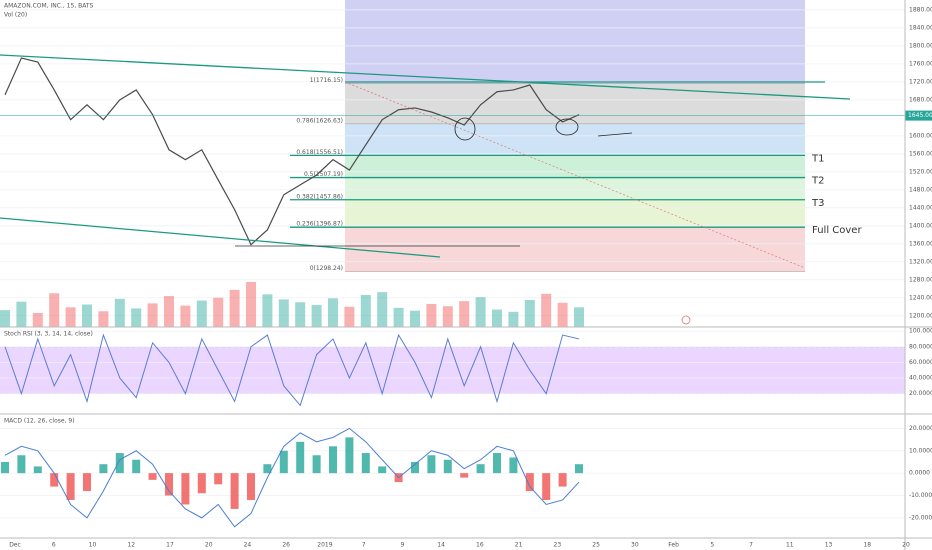 Image resolution: width=932 pixels, height=550 pixels. Describe the element at coordinates (480, 545) in the screenshot. I see `x-tick-label: 16` at that location.